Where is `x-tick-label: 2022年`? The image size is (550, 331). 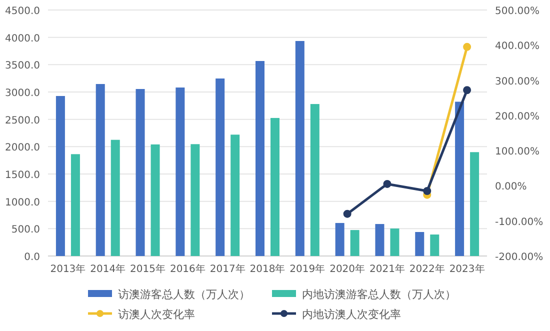
x-tick-label: 2022年 is located at coordinates (427, 269).